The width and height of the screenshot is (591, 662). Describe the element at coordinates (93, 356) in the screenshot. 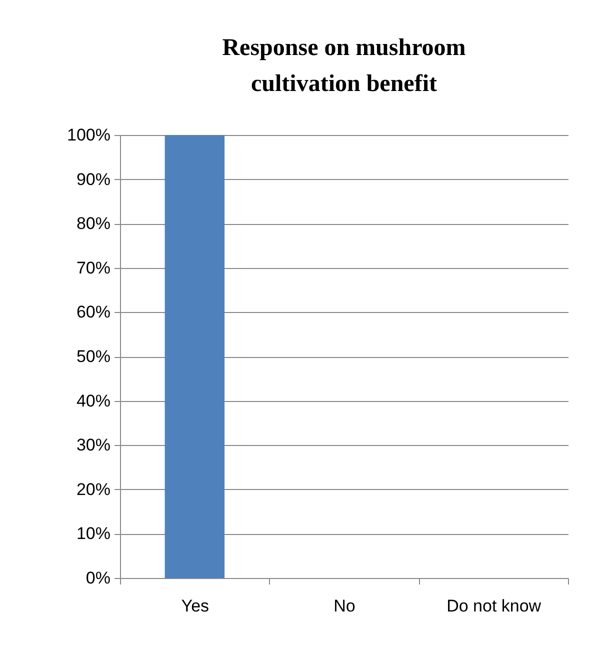

I see `y-tick-label: 50%` at that location.